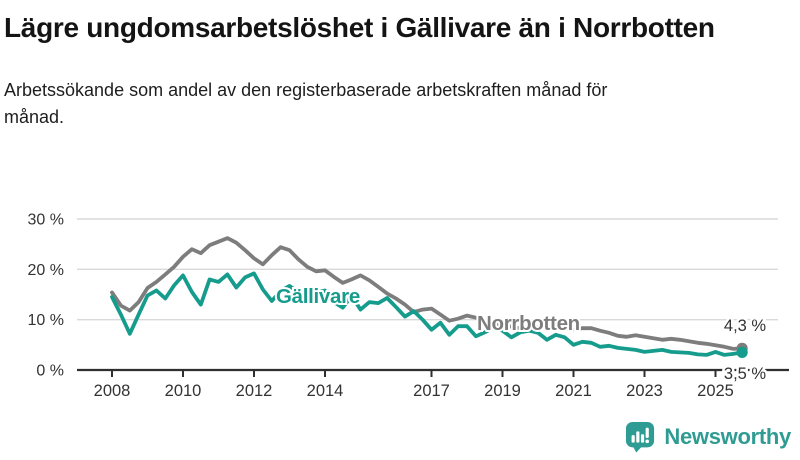 This screenshot has height=460, width=800. I want to click on y-tick-label: 10 %, so click(46, 320).